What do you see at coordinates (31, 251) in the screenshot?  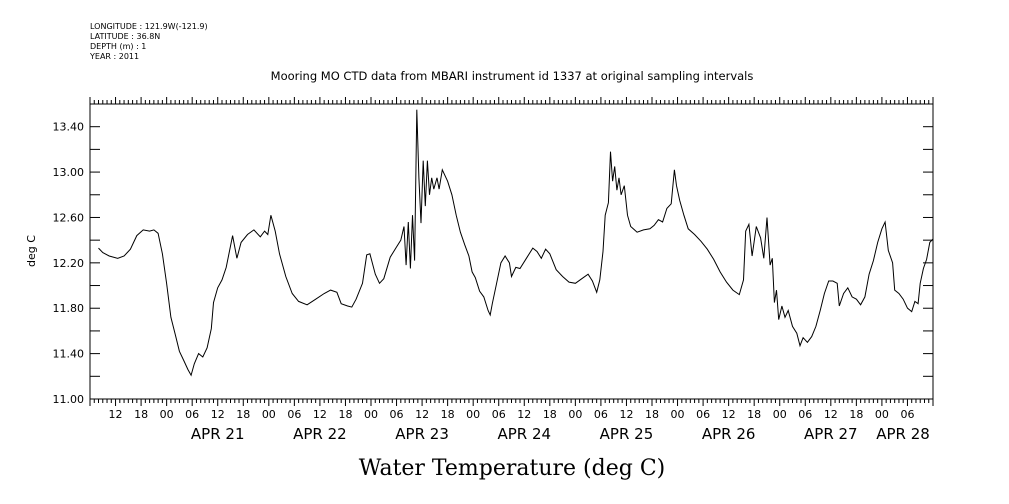 I see `y-axis-label: deg C` at bounding box center [31, 251].